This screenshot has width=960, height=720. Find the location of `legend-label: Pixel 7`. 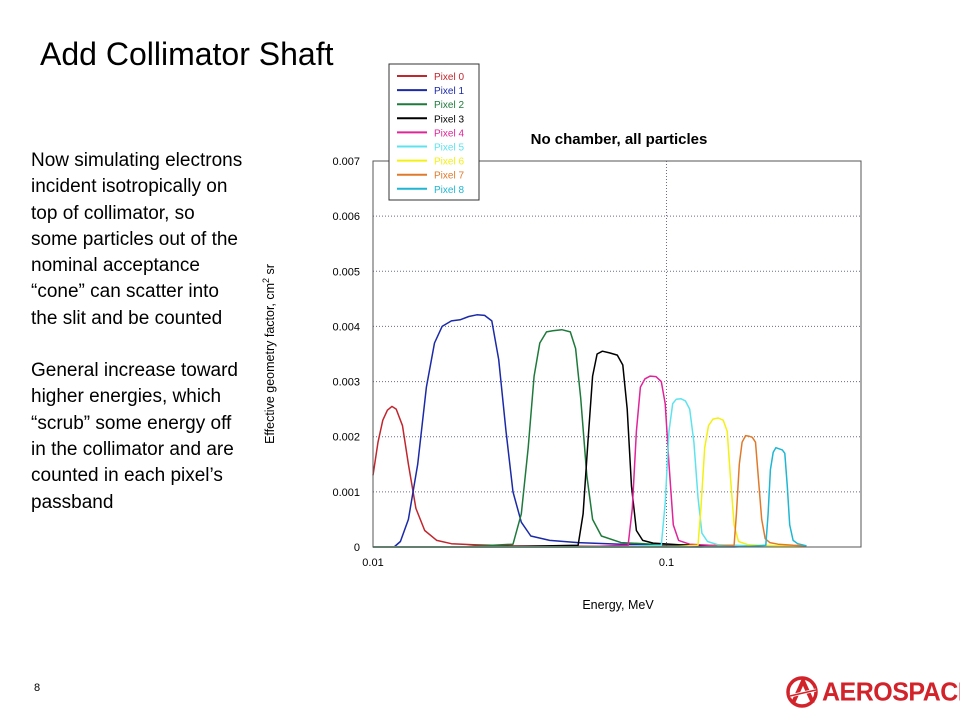

legend-label: Pixel 7 is located at coordinates (449, 176).